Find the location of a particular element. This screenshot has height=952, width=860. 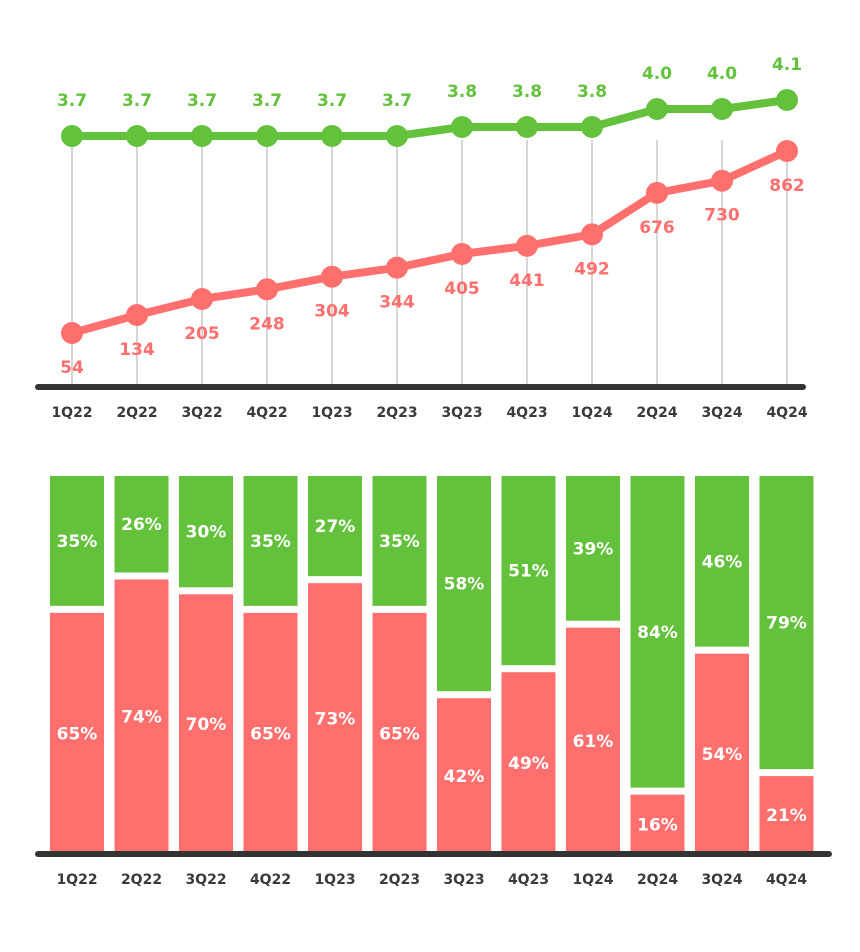

line-chart-x-tick-label: 3Q22 is located at coordinates (201, 413).